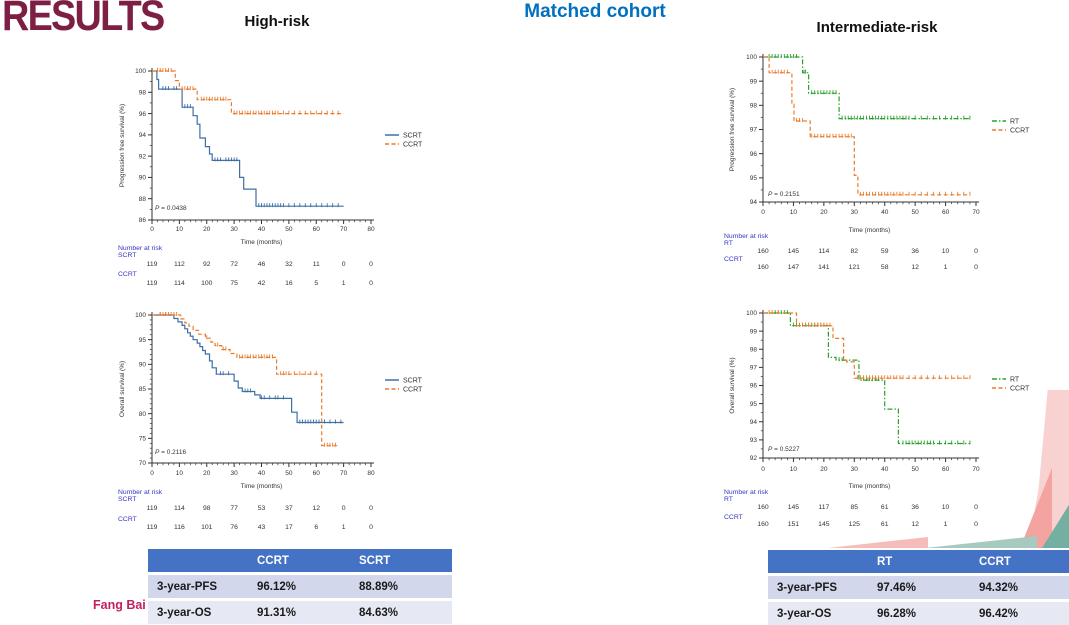  Describe the element at coordinates (919, 587) in the screenshot. I see `value-pfs-rt: 97.46%` at that location.